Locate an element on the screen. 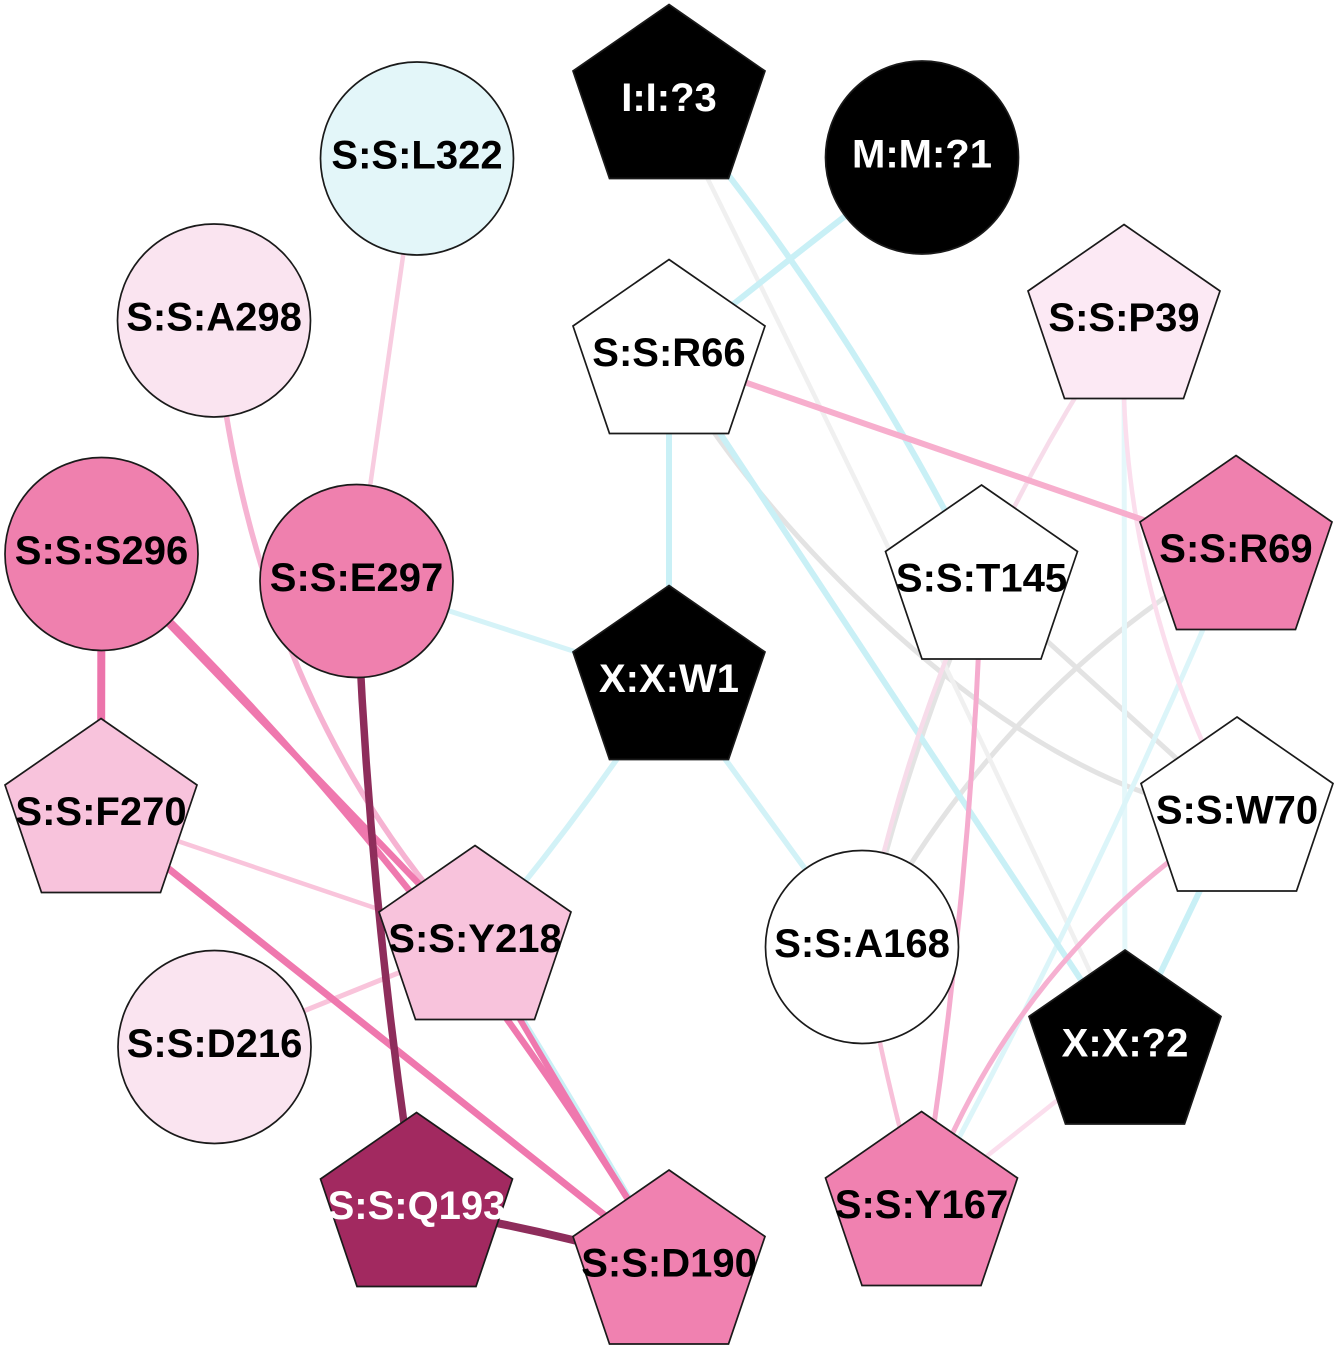 This screenshot has width=1338, height=1368. svg-text: I:I:?3 is located at coordinates (669, 98).